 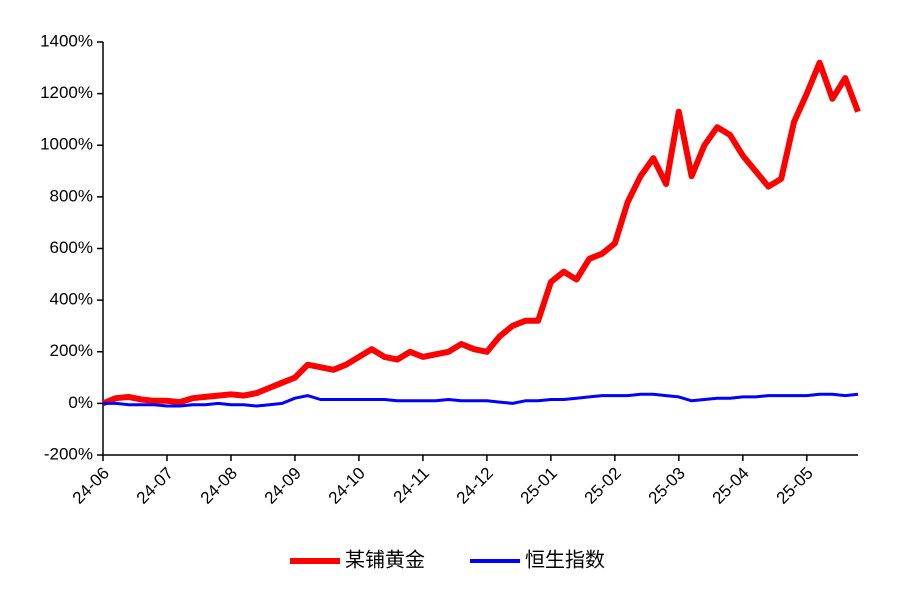 What do you see at coordinates (283, 486) in the screenshot?
I see `x-tick-label: 24-09` at bounding box center [283, 486].